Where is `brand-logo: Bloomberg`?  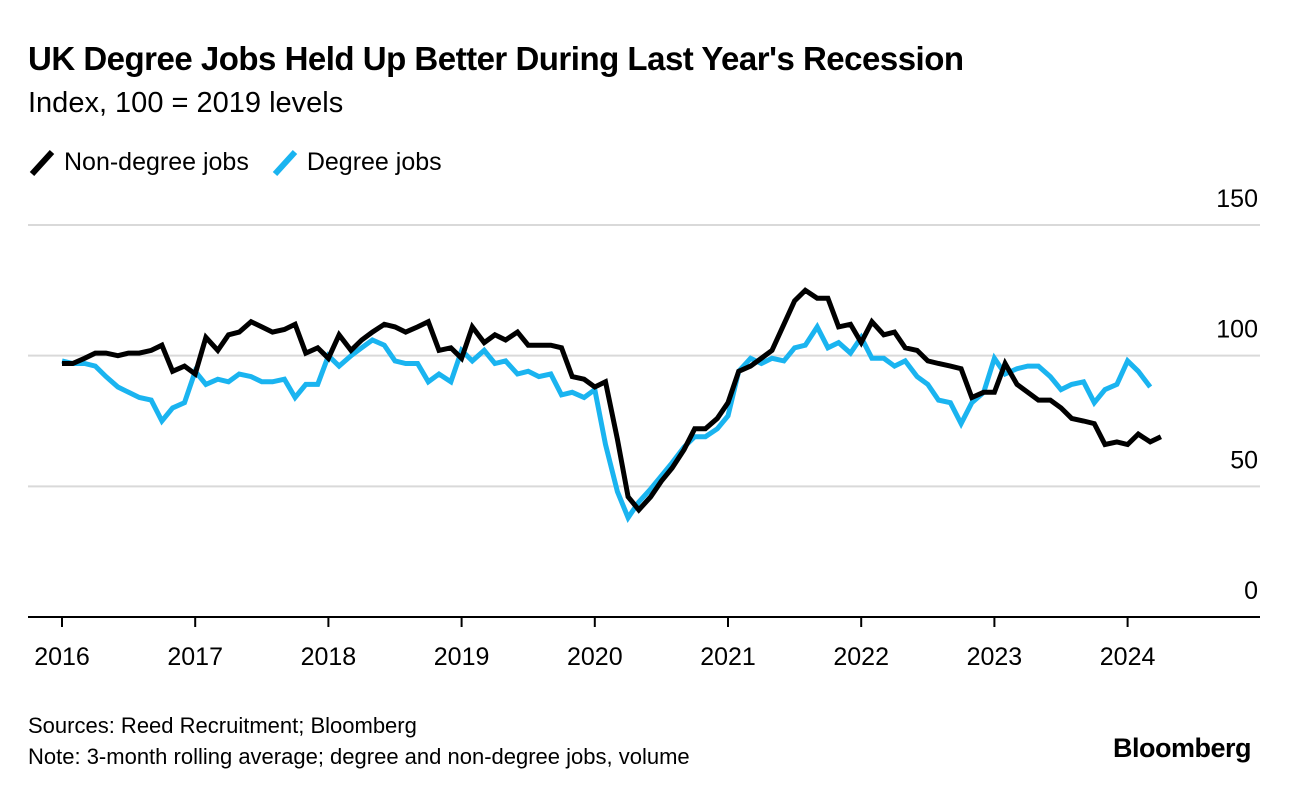 brand-logo: Bloomberg is located at coordinates (1182, 748).